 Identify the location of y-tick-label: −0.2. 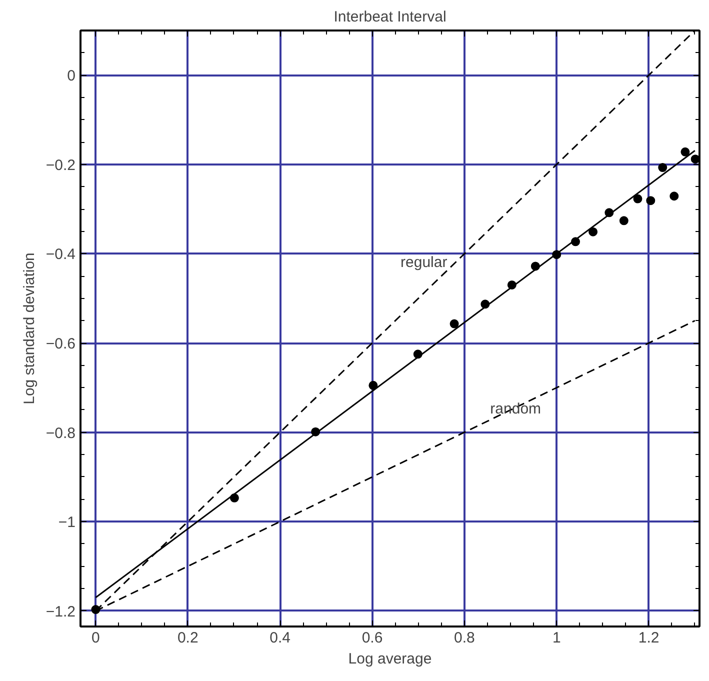
(61, 165).